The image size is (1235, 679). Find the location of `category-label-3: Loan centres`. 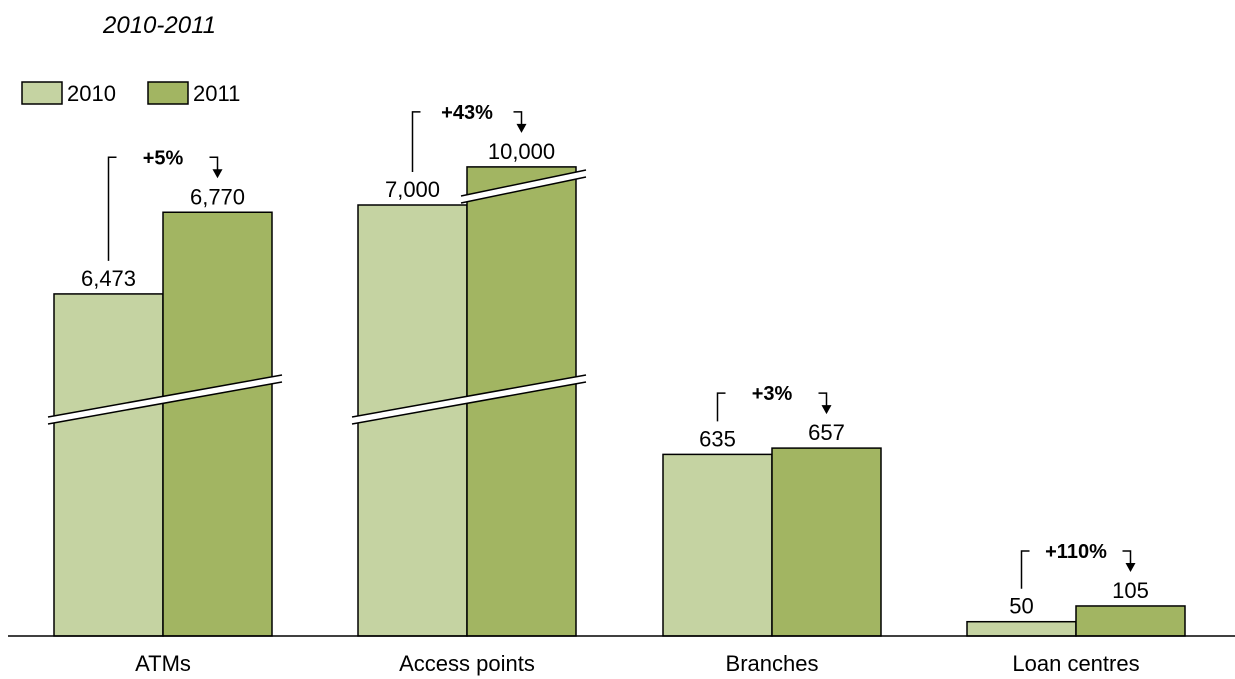

category-label-3: Loan centres is located at coordinates (1075, 663).